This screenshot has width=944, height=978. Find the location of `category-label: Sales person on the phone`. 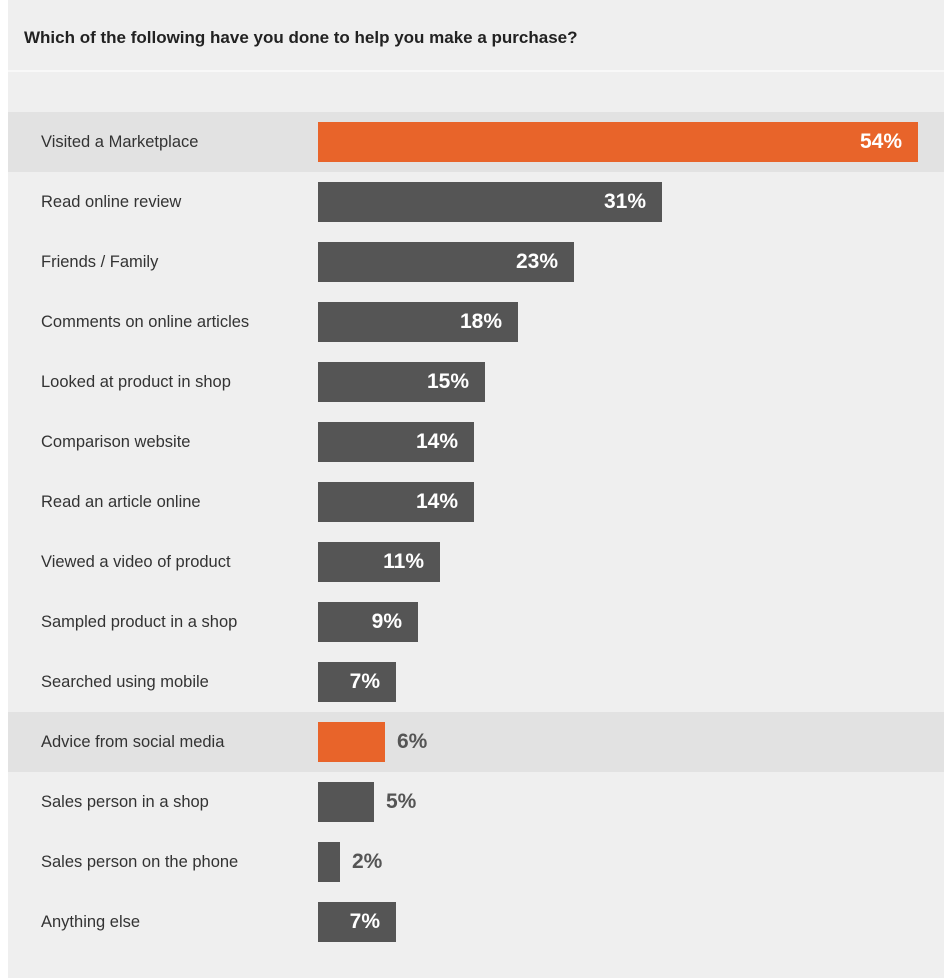

category-label: Sales person on the phone is located at coordinates (140, 862).